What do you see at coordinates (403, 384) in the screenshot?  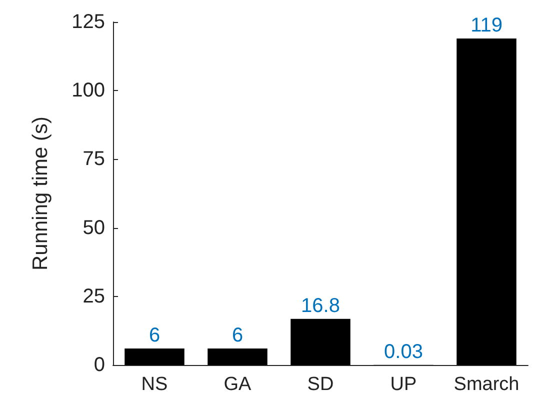 I see `x-tick-label: UP` at bounding box center [403, 384].